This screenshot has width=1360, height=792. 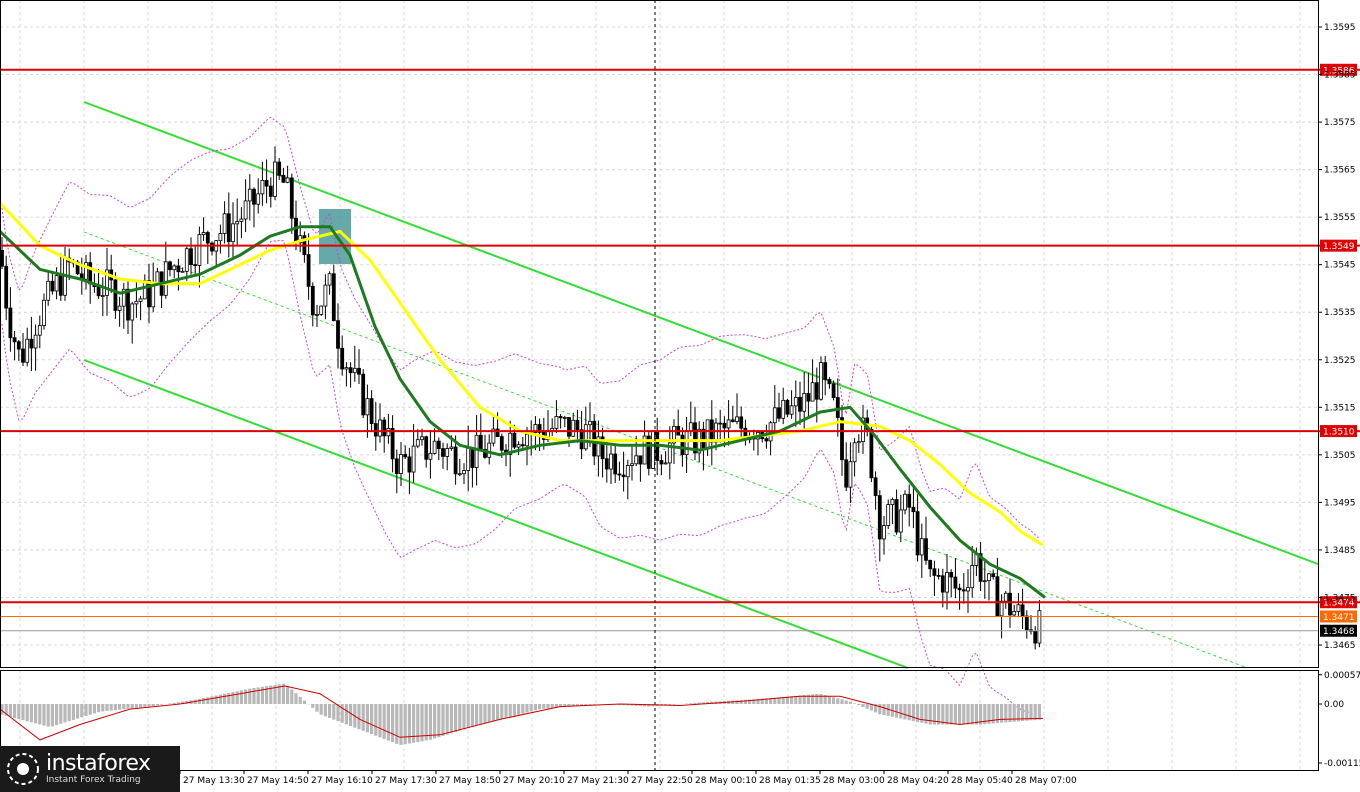 I want to click on y-tick-label: 1.3535, so click(x=1340, y=313).